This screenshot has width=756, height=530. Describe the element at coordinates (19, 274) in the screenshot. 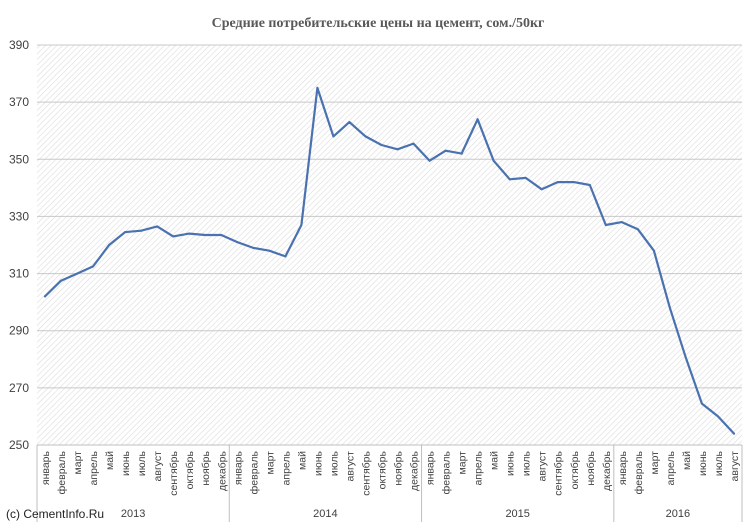

I see `y-tick-label: 310` at that location.